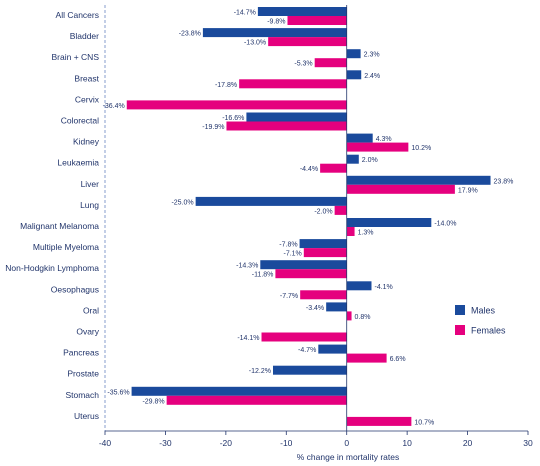  Describe the element at coordinates (303, 64) in the screenshot. I see `data-label-females-brain-cns: -5.3%` at that location.